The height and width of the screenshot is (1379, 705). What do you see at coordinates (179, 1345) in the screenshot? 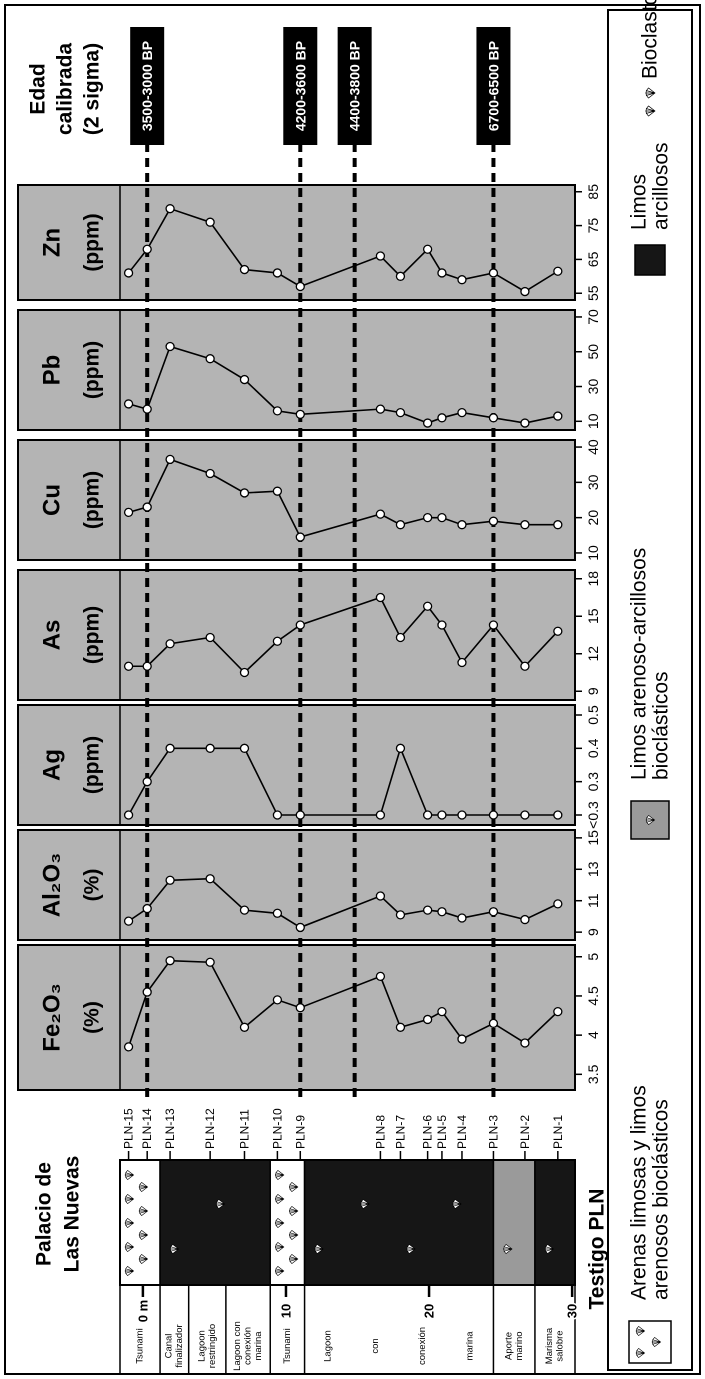
I see `facies-label: finalizador` at bounding box center [179, 1345].